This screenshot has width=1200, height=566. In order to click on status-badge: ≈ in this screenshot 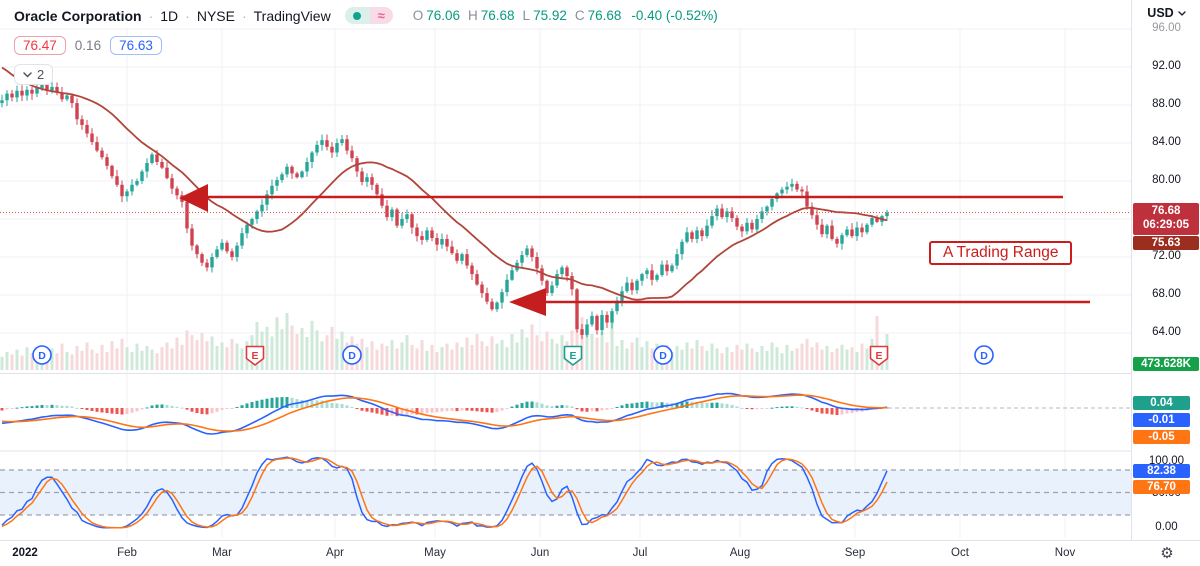, I will do `click(368, 15)`.